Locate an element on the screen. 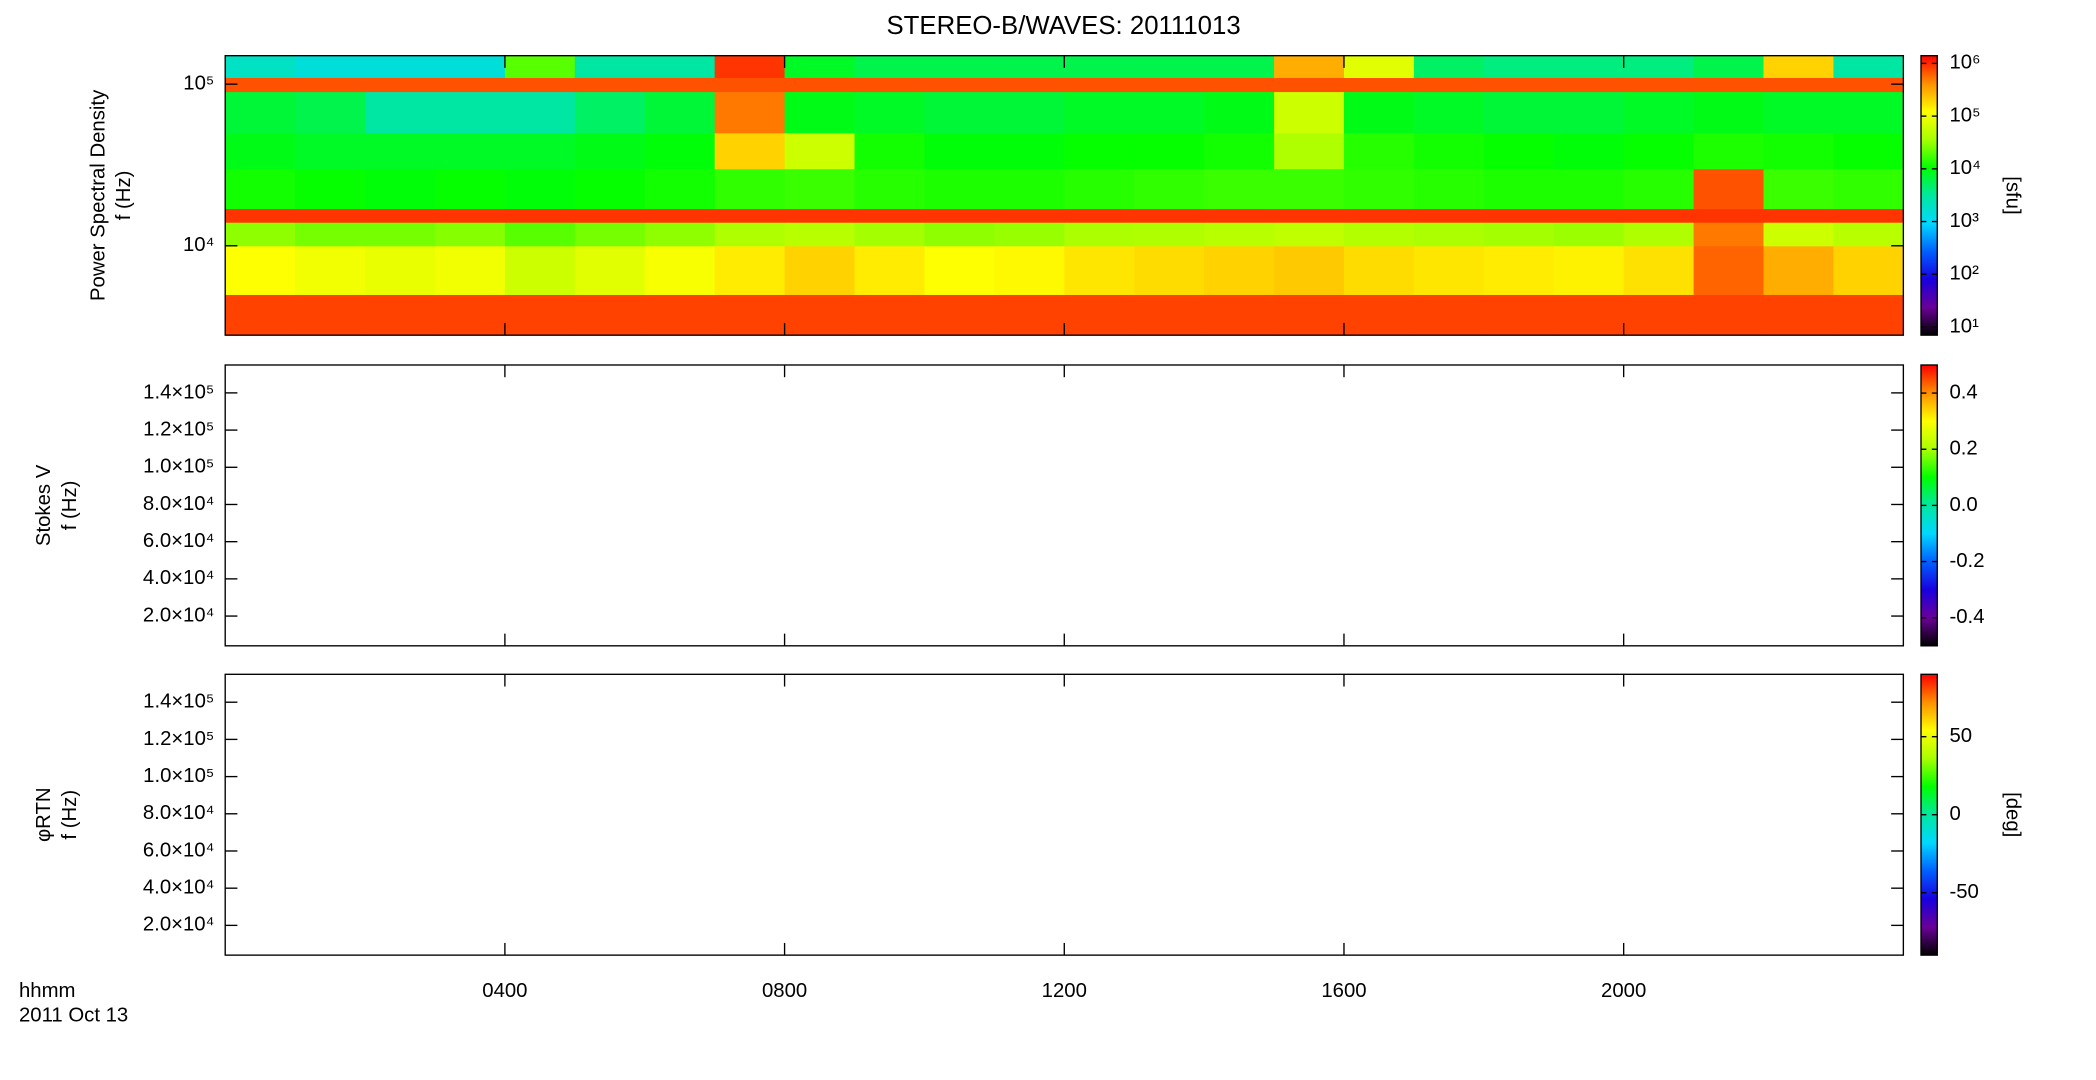 The image size is (2096, 1080). y-tick-label: 1.0×10⁵ is located at coordinates (178, 467).